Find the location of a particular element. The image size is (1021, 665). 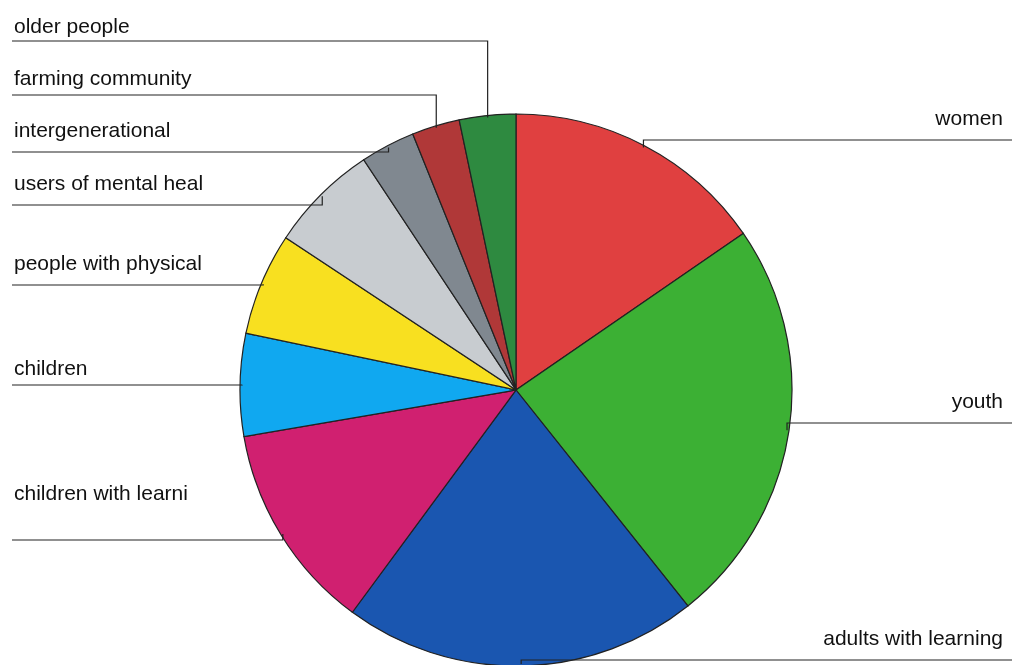

slice-label: intergenerational is located at coordinates (92, 129).